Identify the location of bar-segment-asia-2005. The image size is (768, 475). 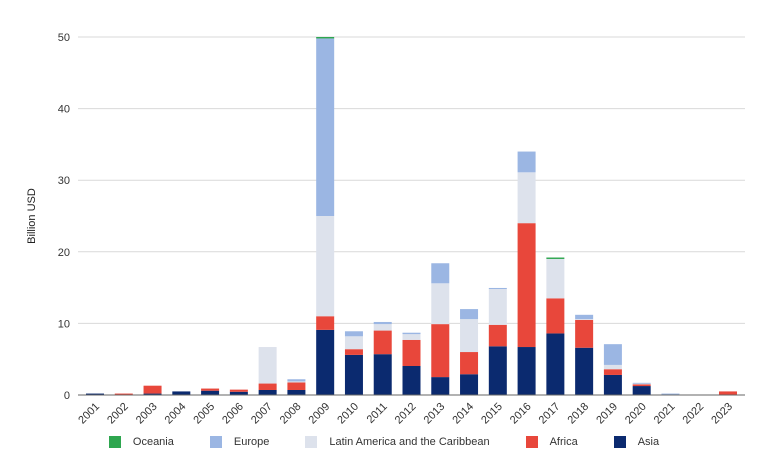
(210, 392).